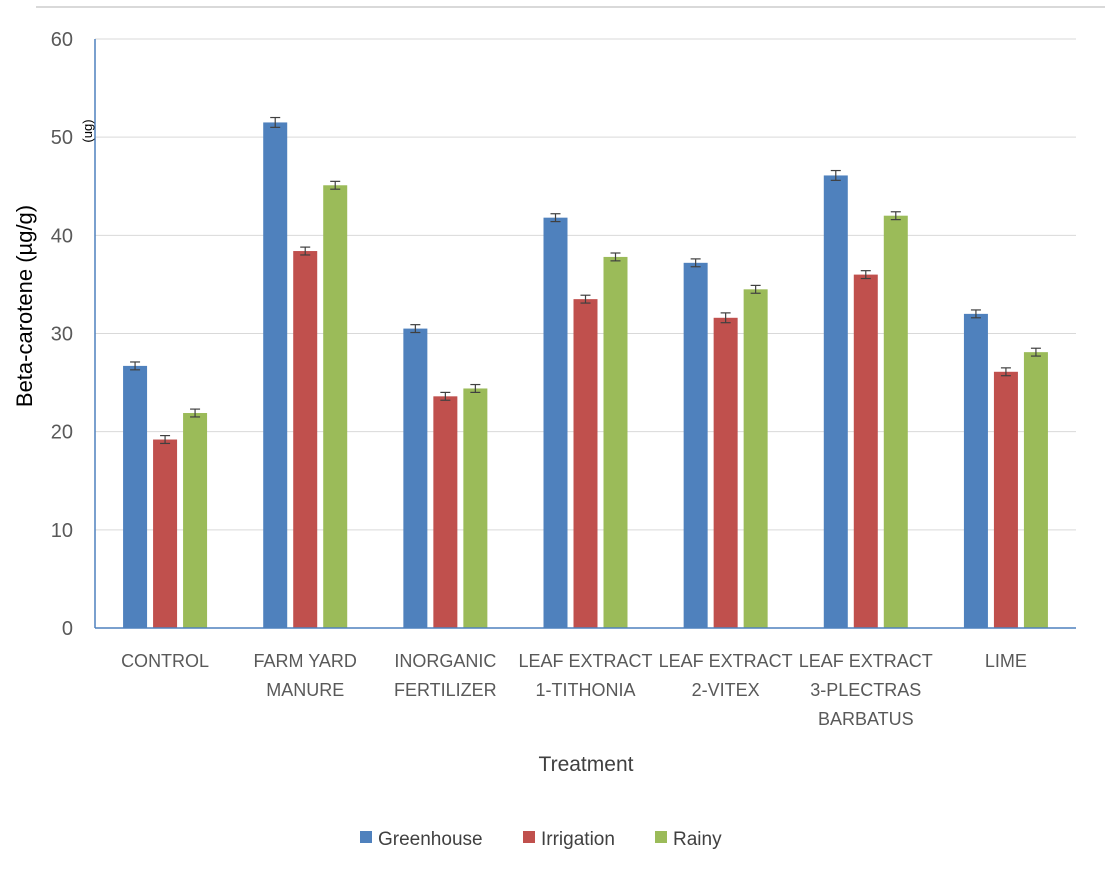 This screenshot has width=1105, height=875. I want to click on x-category-label: MANURE, so click(305, 690).